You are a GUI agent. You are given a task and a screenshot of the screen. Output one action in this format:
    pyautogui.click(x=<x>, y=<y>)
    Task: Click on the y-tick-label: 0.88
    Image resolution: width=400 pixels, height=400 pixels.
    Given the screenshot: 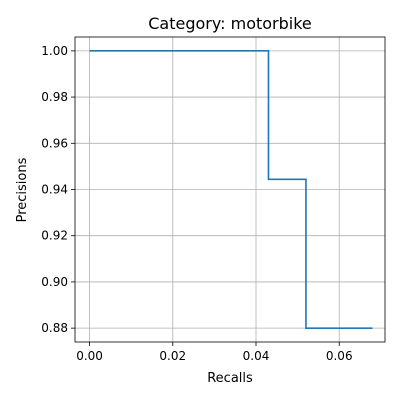 What is the action you would take?
    pyautogui.click(x=54, y=328)
    